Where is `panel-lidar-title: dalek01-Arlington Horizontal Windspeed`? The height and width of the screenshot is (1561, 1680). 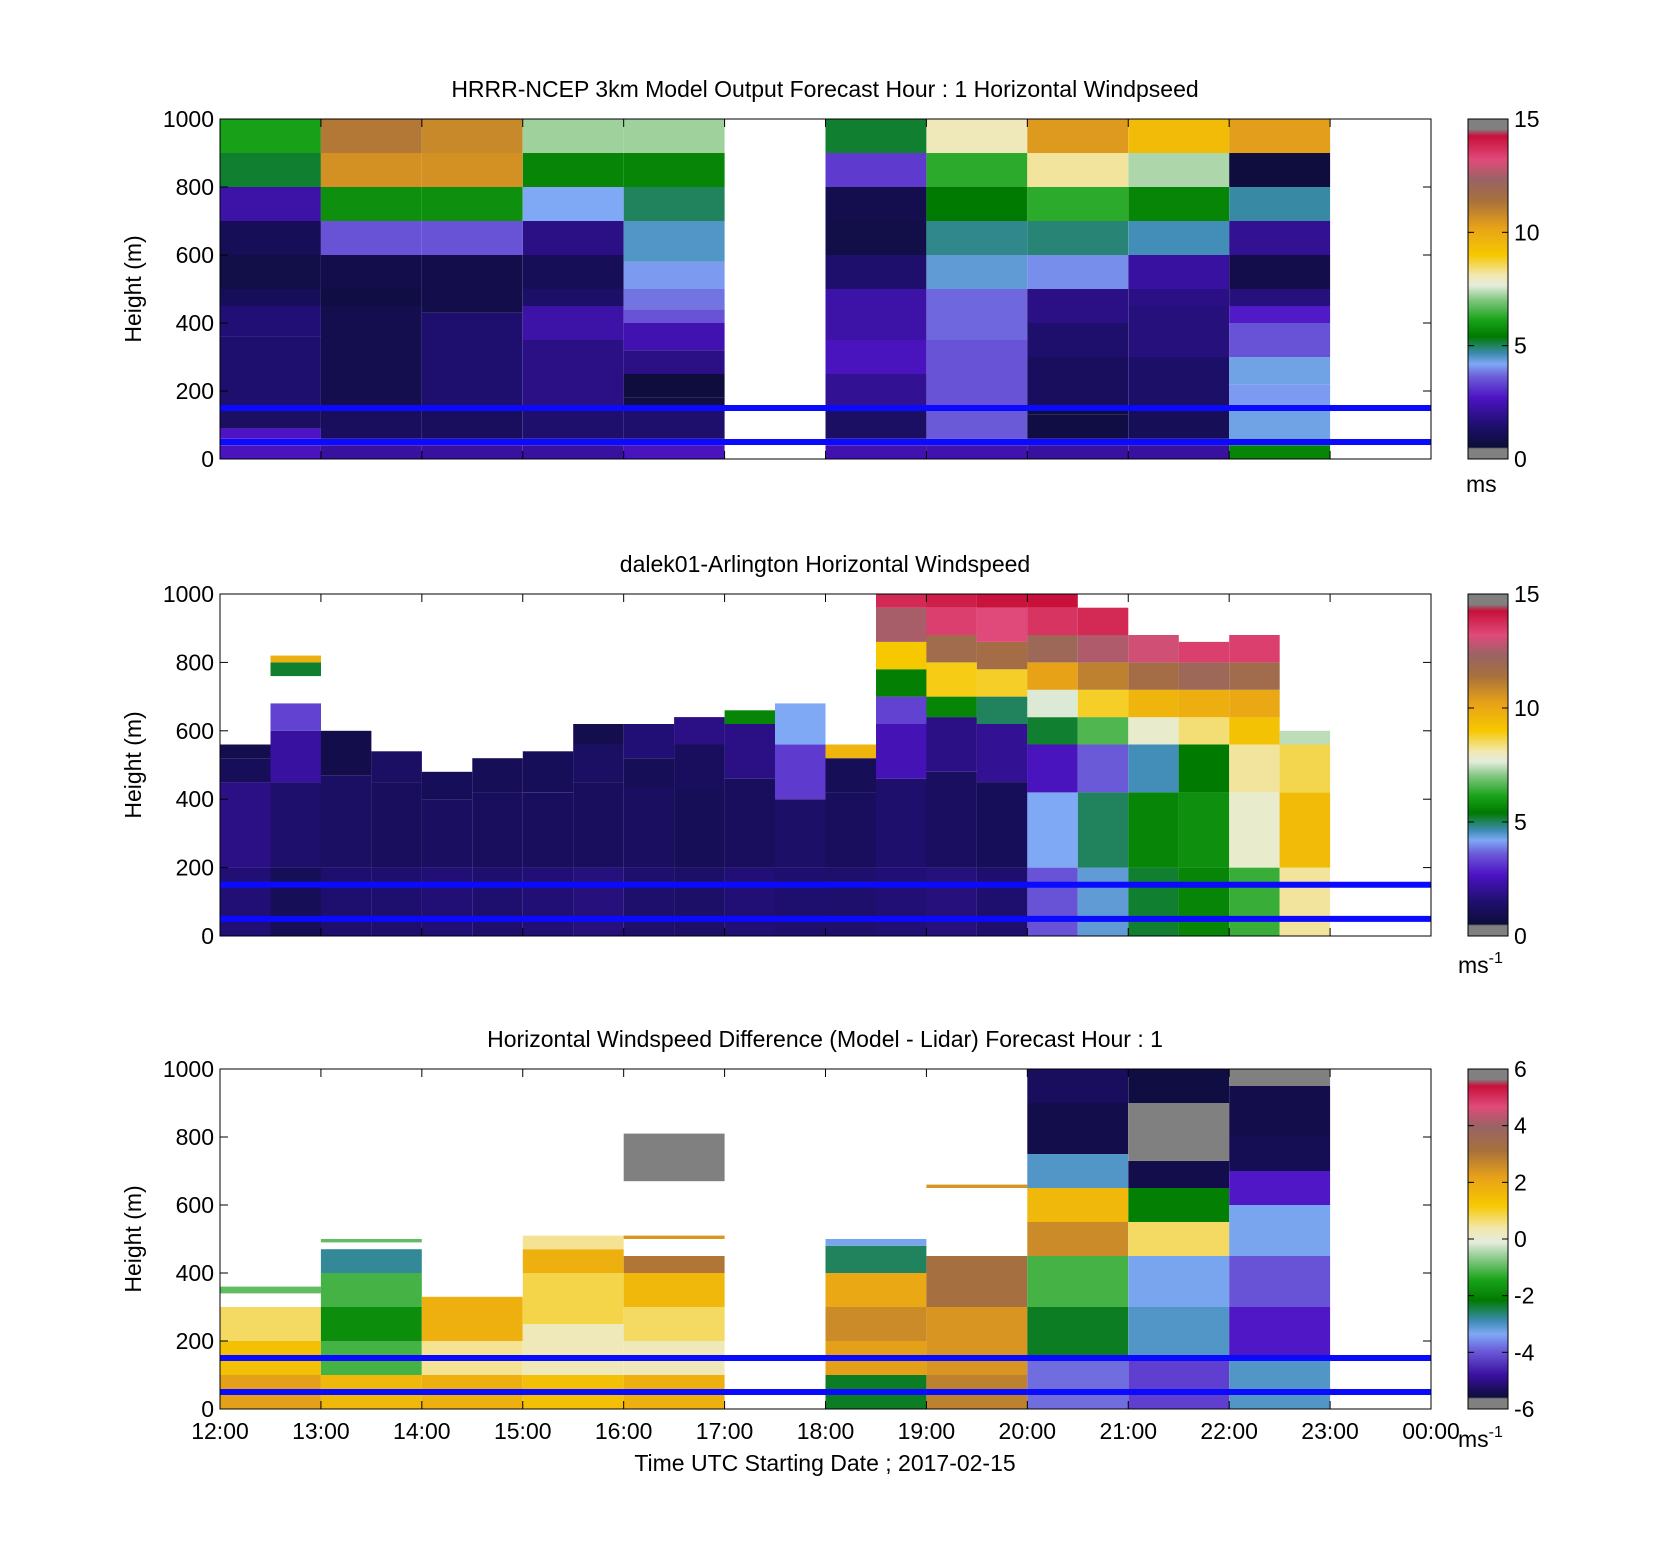
panel-lidar-title: dalek01-Arlington Horizontal Windspeed is located at coordinates (825, 564).